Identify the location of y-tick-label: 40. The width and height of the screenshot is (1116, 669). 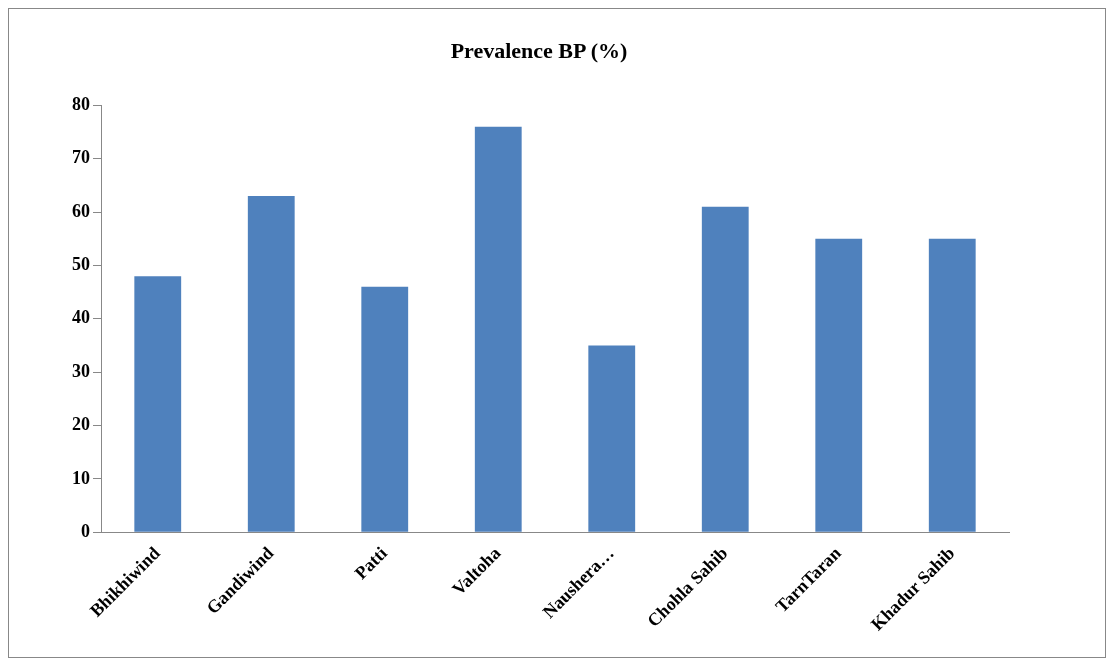
(81, 317).